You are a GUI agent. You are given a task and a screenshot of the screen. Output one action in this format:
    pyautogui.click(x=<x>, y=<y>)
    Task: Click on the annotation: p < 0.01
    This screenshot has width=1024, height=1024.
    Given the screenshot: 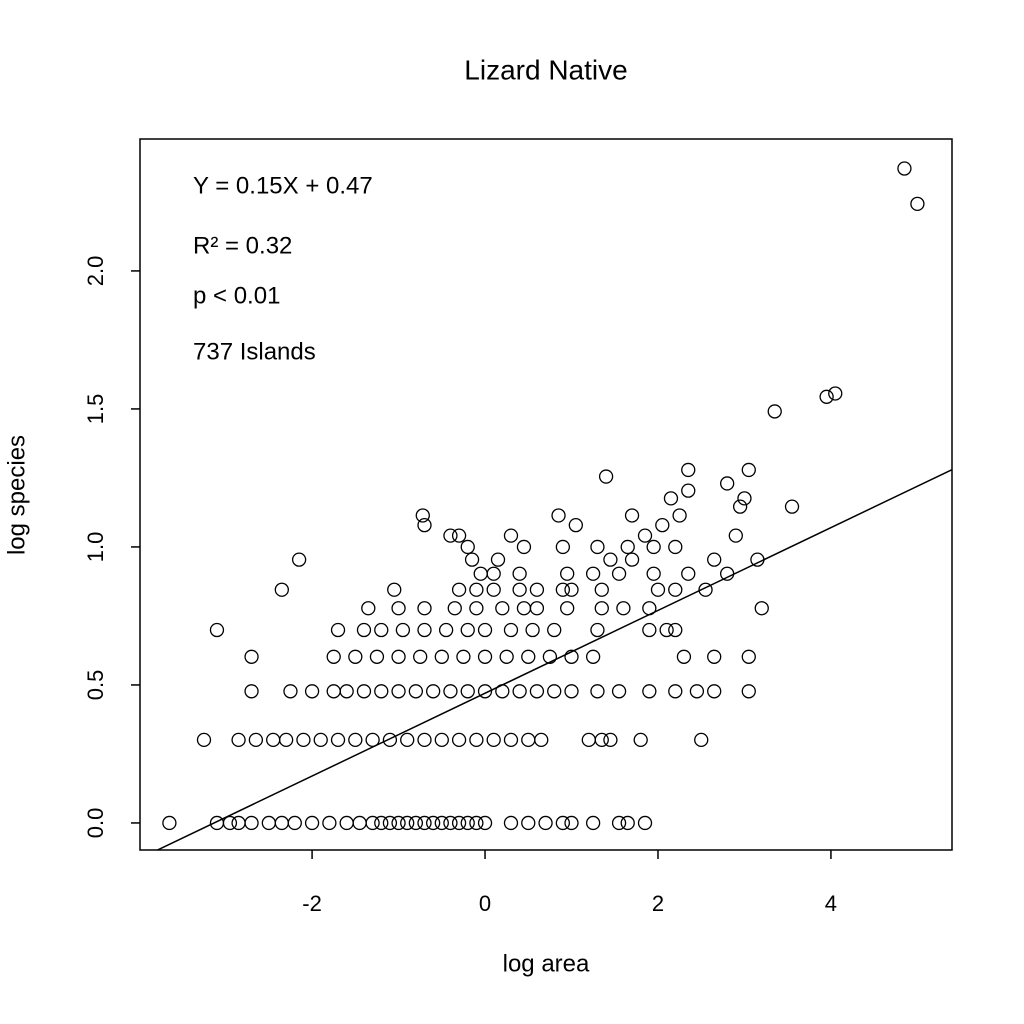 What is the action you would take?
    pyautogui.click(x=236, y=295)
    